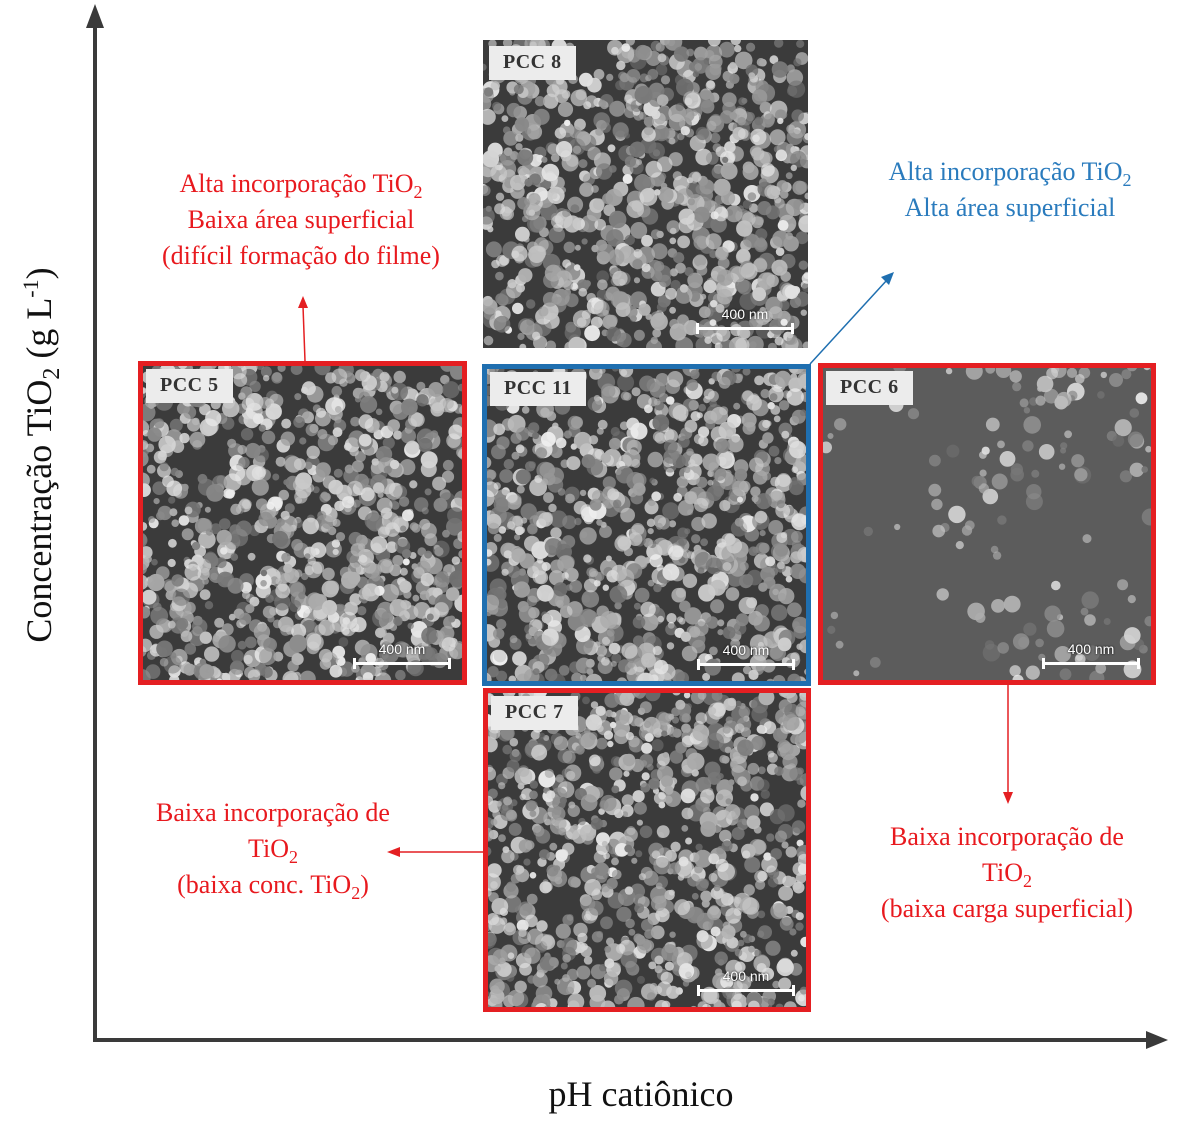 Image resolution: width=1177 pixels, height=1121 pixels. I want to click on sem-image-pcc5: PCC 5 400 nm, so click(302, 523).